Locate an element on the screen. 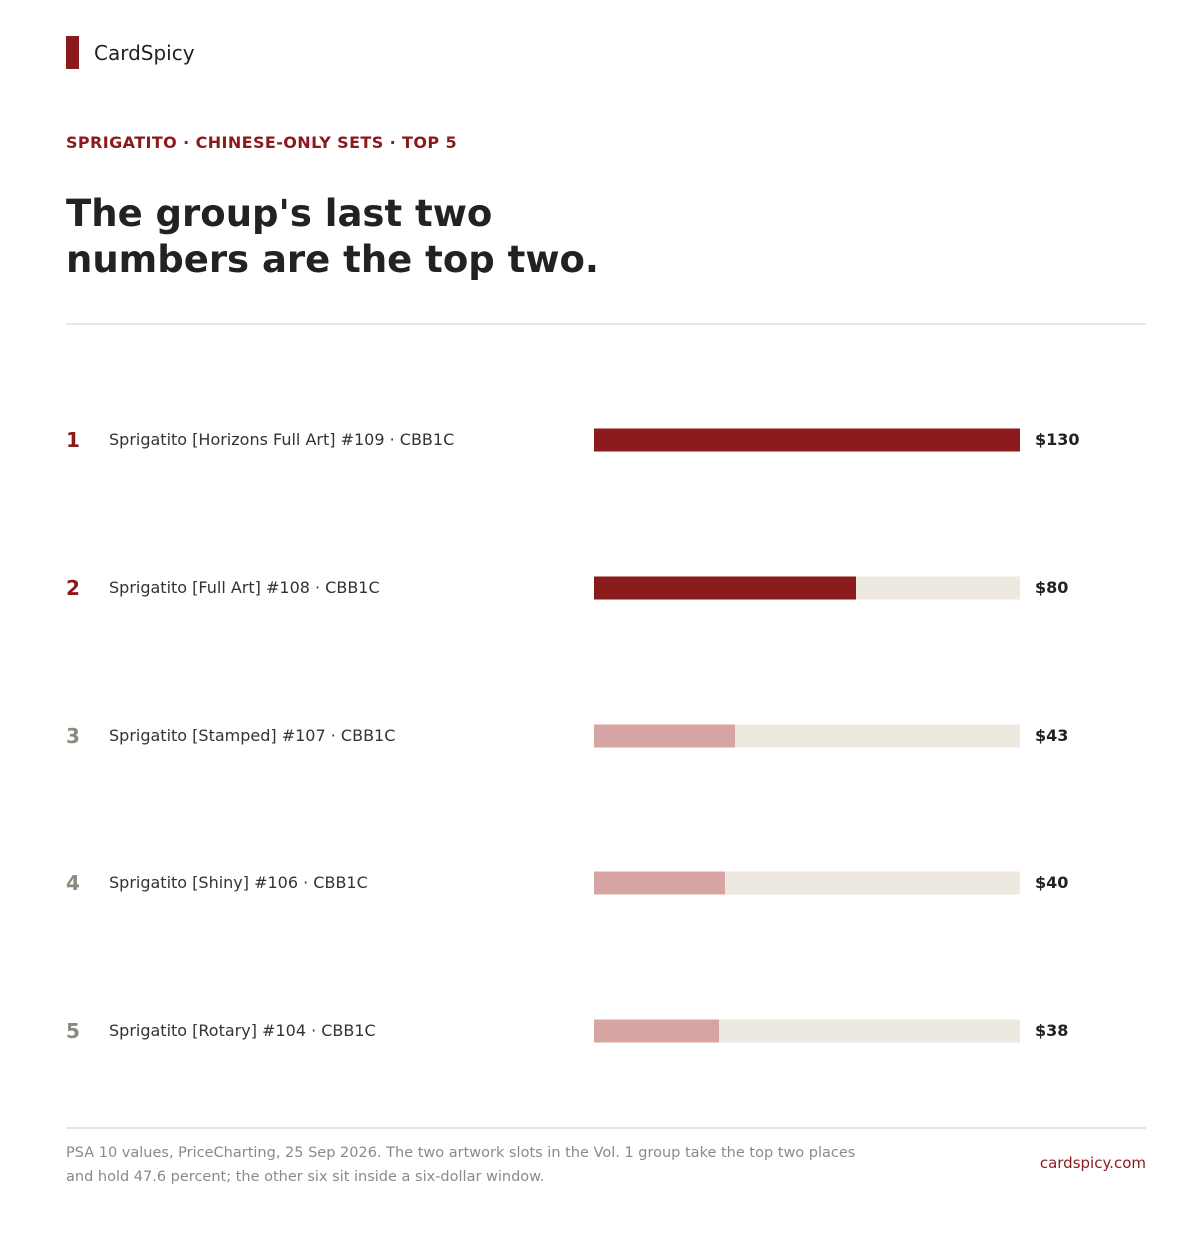  bar-row: 4 Sprigatito [Shiny] #106 · CBB1C $40 is located at coordinates (600, 883).